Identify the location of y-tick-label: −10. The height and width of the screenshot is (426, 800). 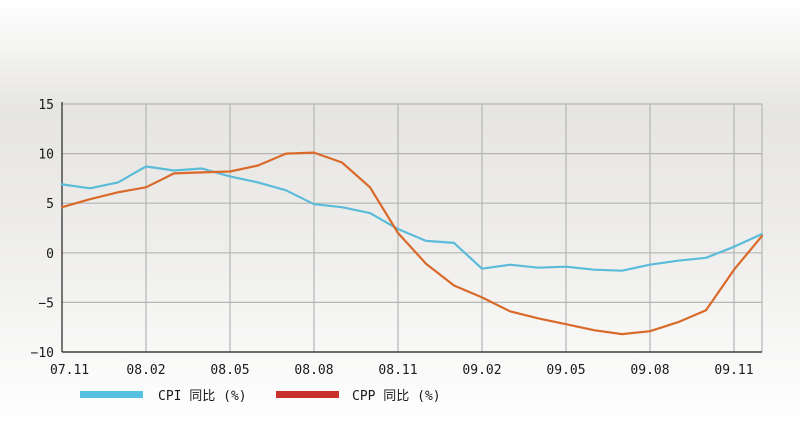
(42, 353).